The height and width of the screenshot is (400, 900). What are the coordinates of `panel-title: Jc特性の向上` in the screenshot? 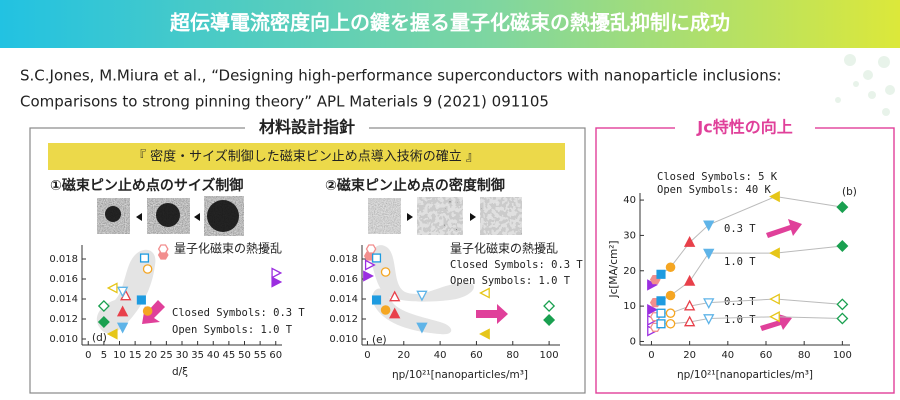 It's located at (744, 127).